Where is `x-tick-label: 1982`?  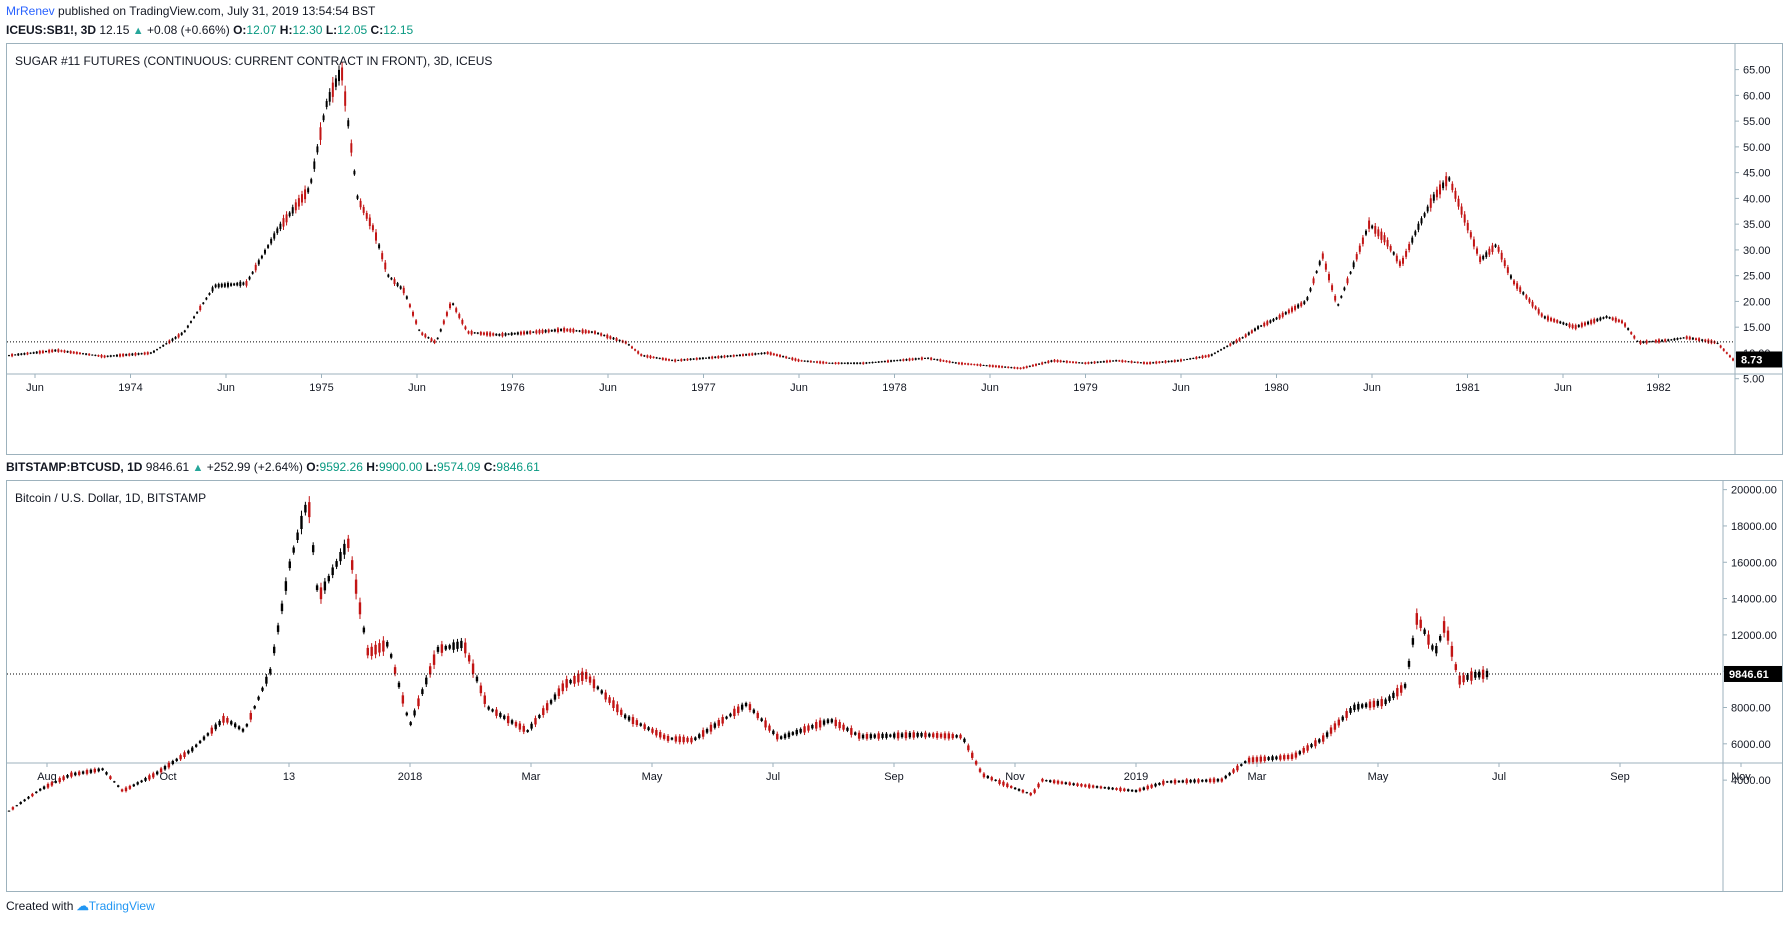 x-tick-label: 1982 is located at coordinates (1658, 388).